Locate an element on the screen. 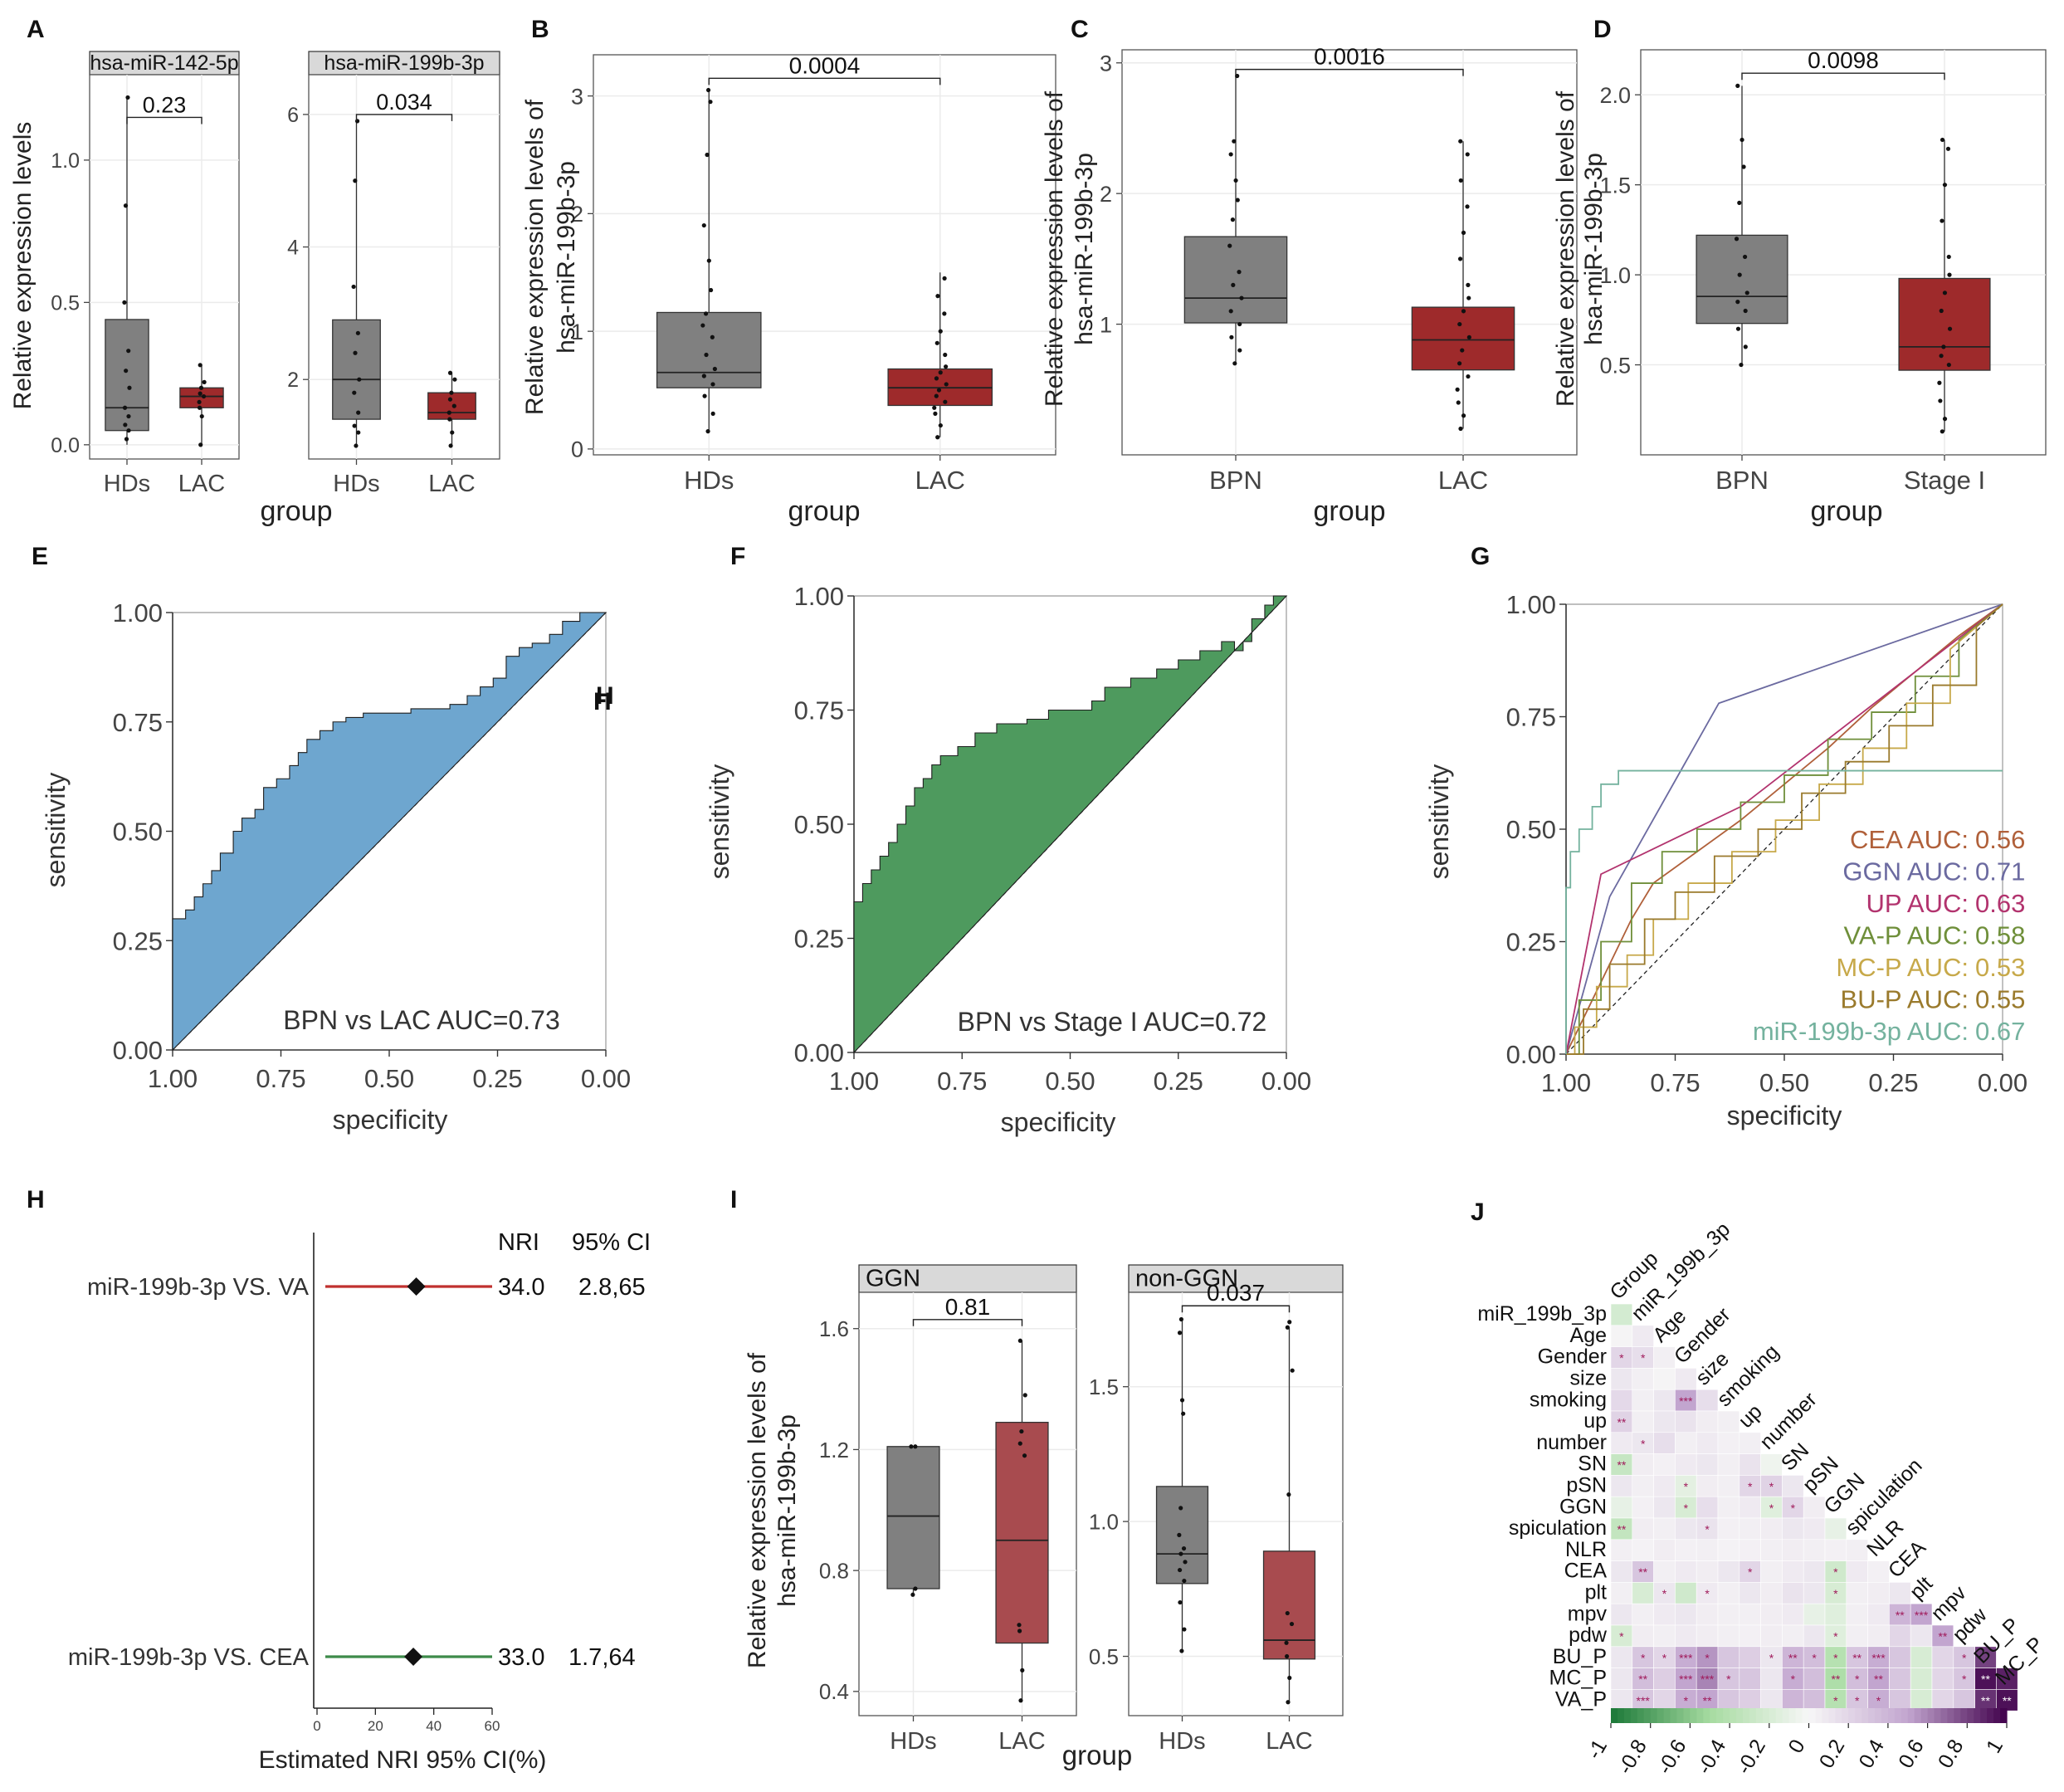  scale-tick-label: -0.8 is located at coordinates (1633, 1757).